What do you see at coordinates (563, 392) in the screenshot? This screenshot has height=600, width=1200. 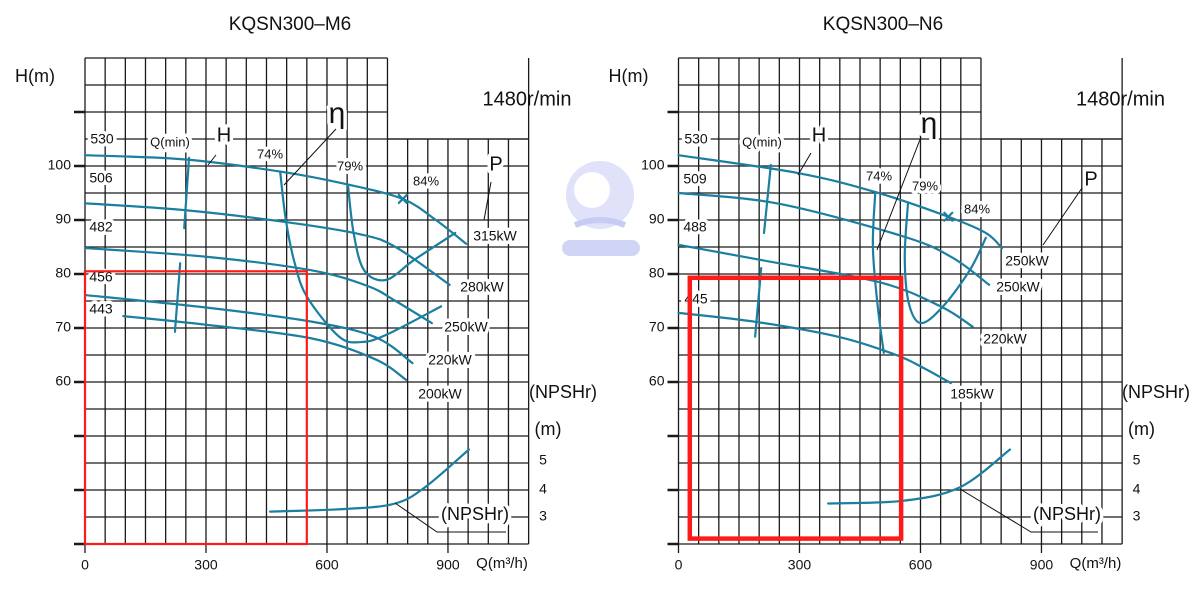 I see `npsh-axis-label-left: (NPSHr)` at bounding box center [563, 392].